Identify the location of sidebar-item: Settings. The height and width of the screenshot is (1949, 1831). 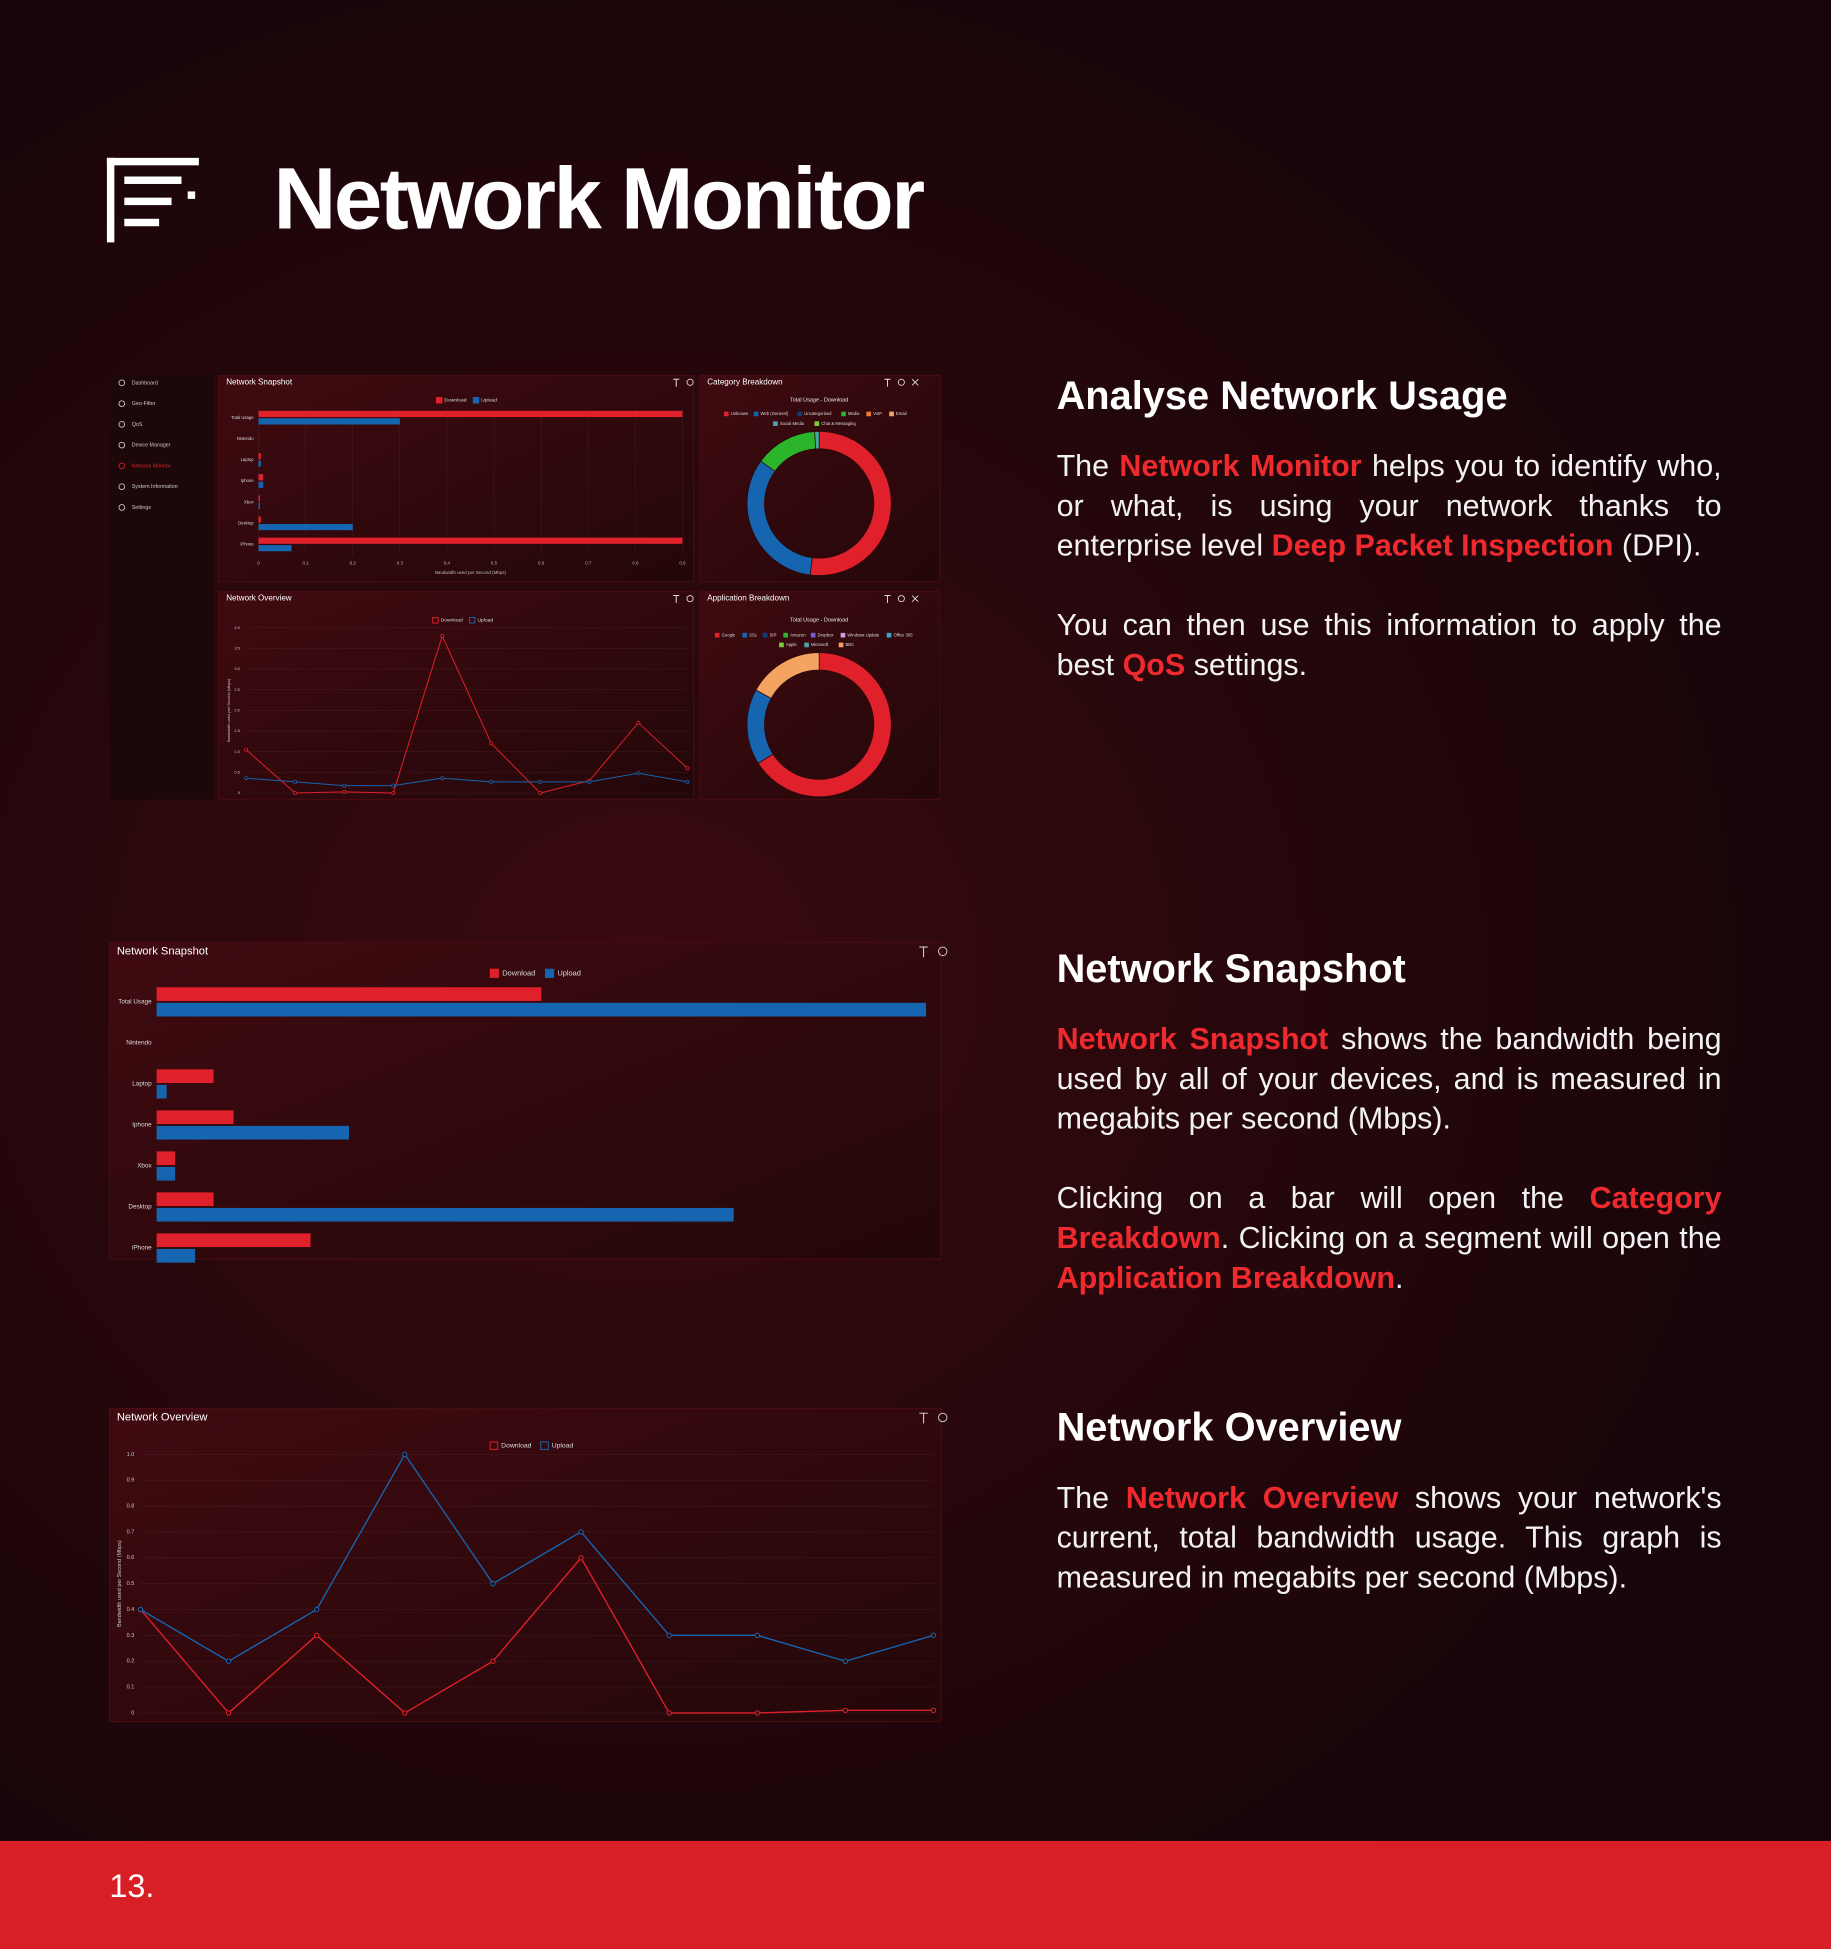
(142, 508).